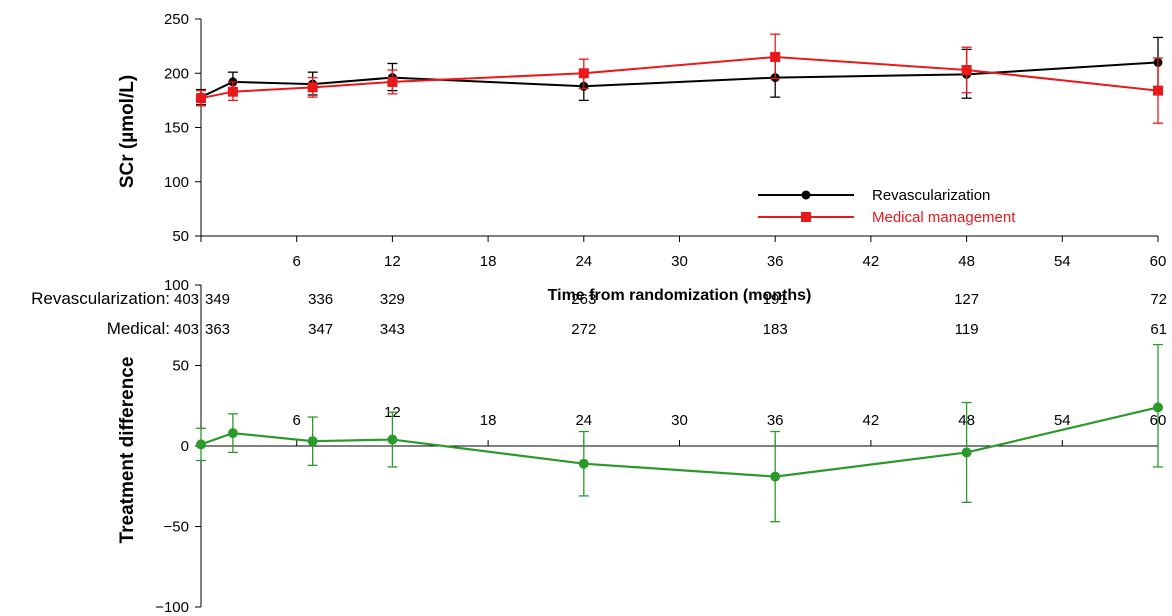 Image resolution: width=1172 pixels, height=616 pixels. What do you see at coordinates (100, 298) in the screenshot?
I see `risk-row-label: Revascularization:` at bounding box center [100, 298].